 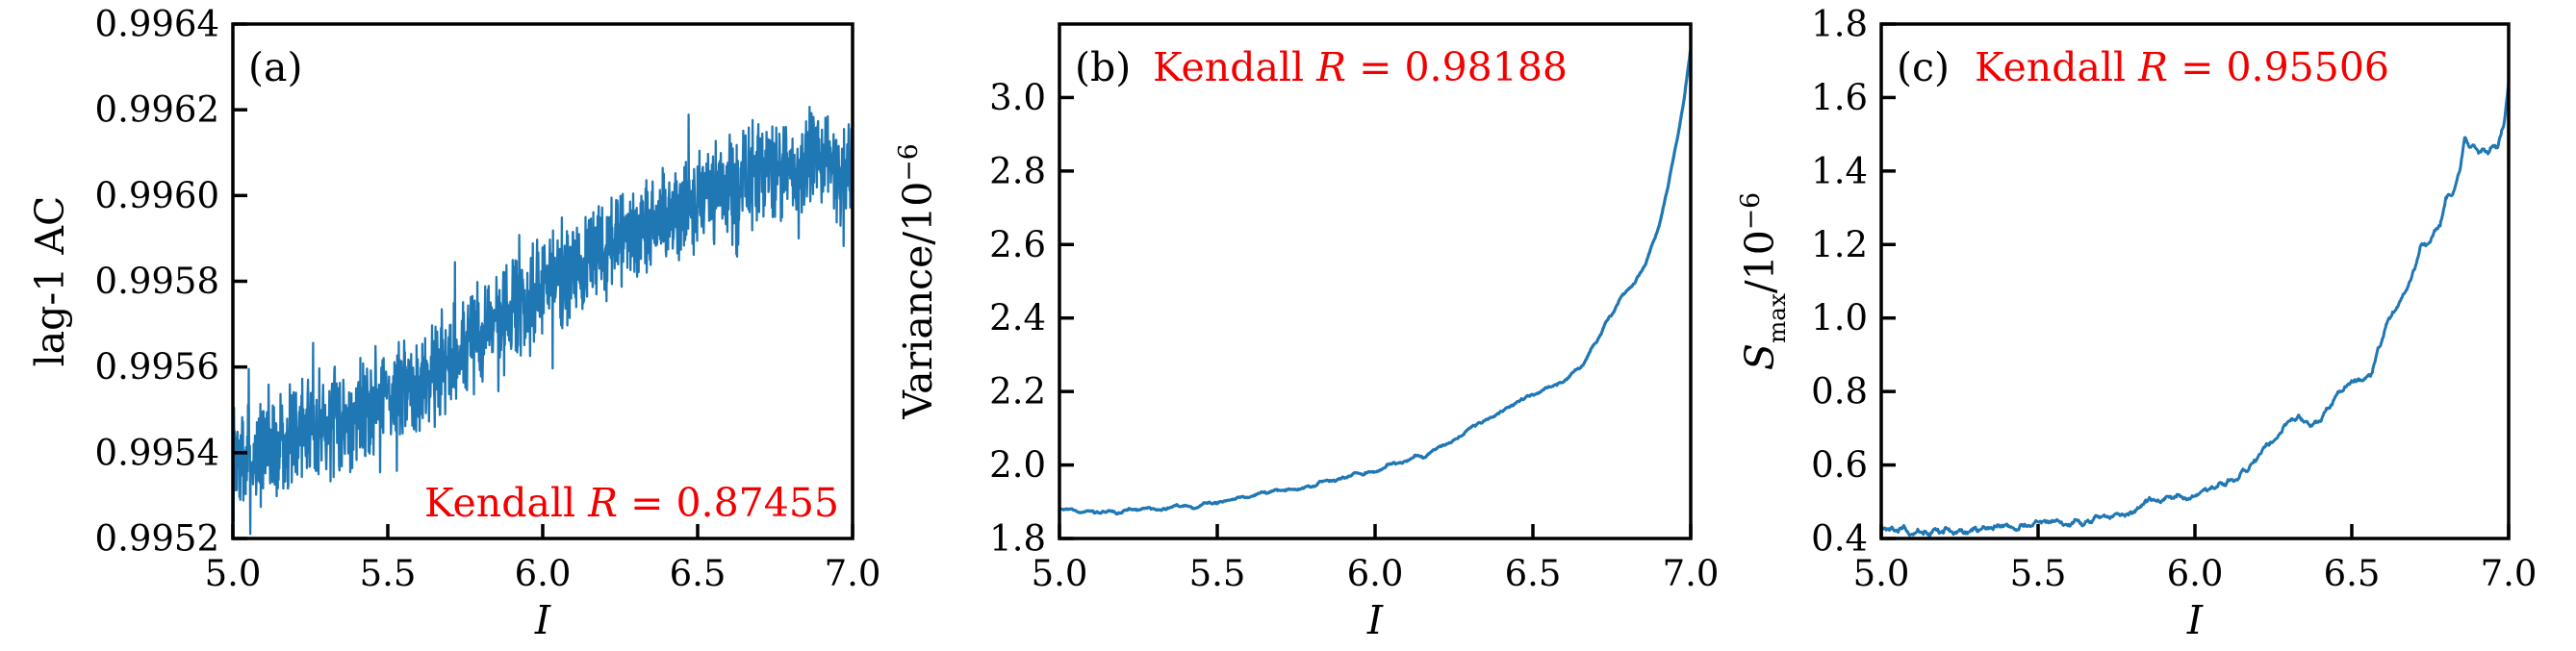 What do you see at coordinates (1839, 539) in the screenshot?
I see `y-tick-label: 0.4` at bounding box center [1839, 539].